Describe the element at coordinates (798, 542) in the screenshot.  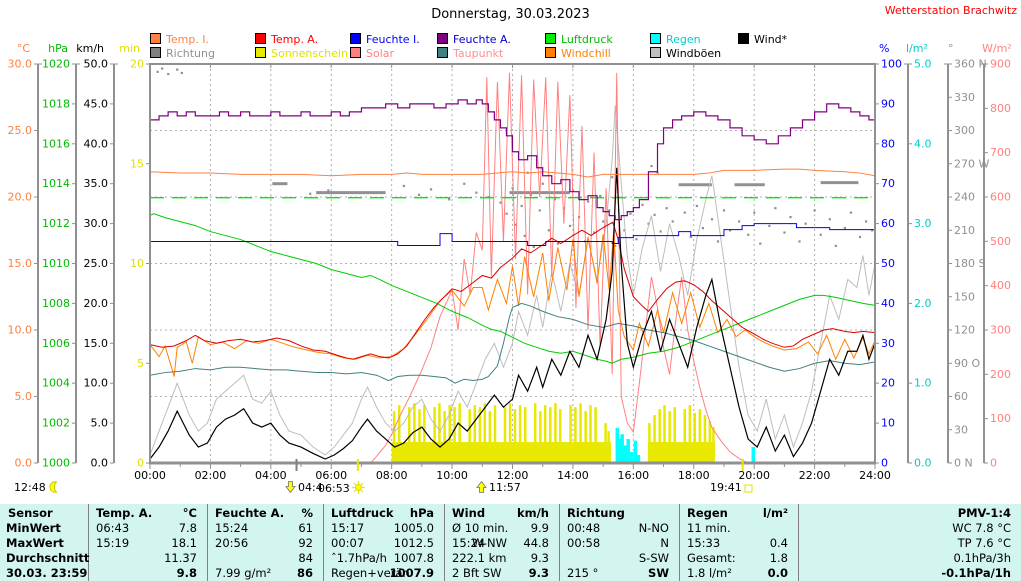
I see `table-separator` at that location.